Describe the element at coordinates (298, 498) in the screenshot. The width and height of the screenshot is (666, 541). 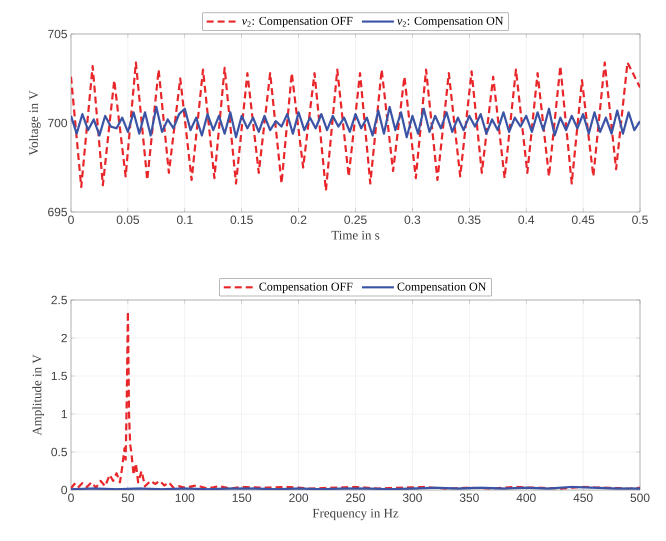
I see `x-tick-label: 200` at that location.